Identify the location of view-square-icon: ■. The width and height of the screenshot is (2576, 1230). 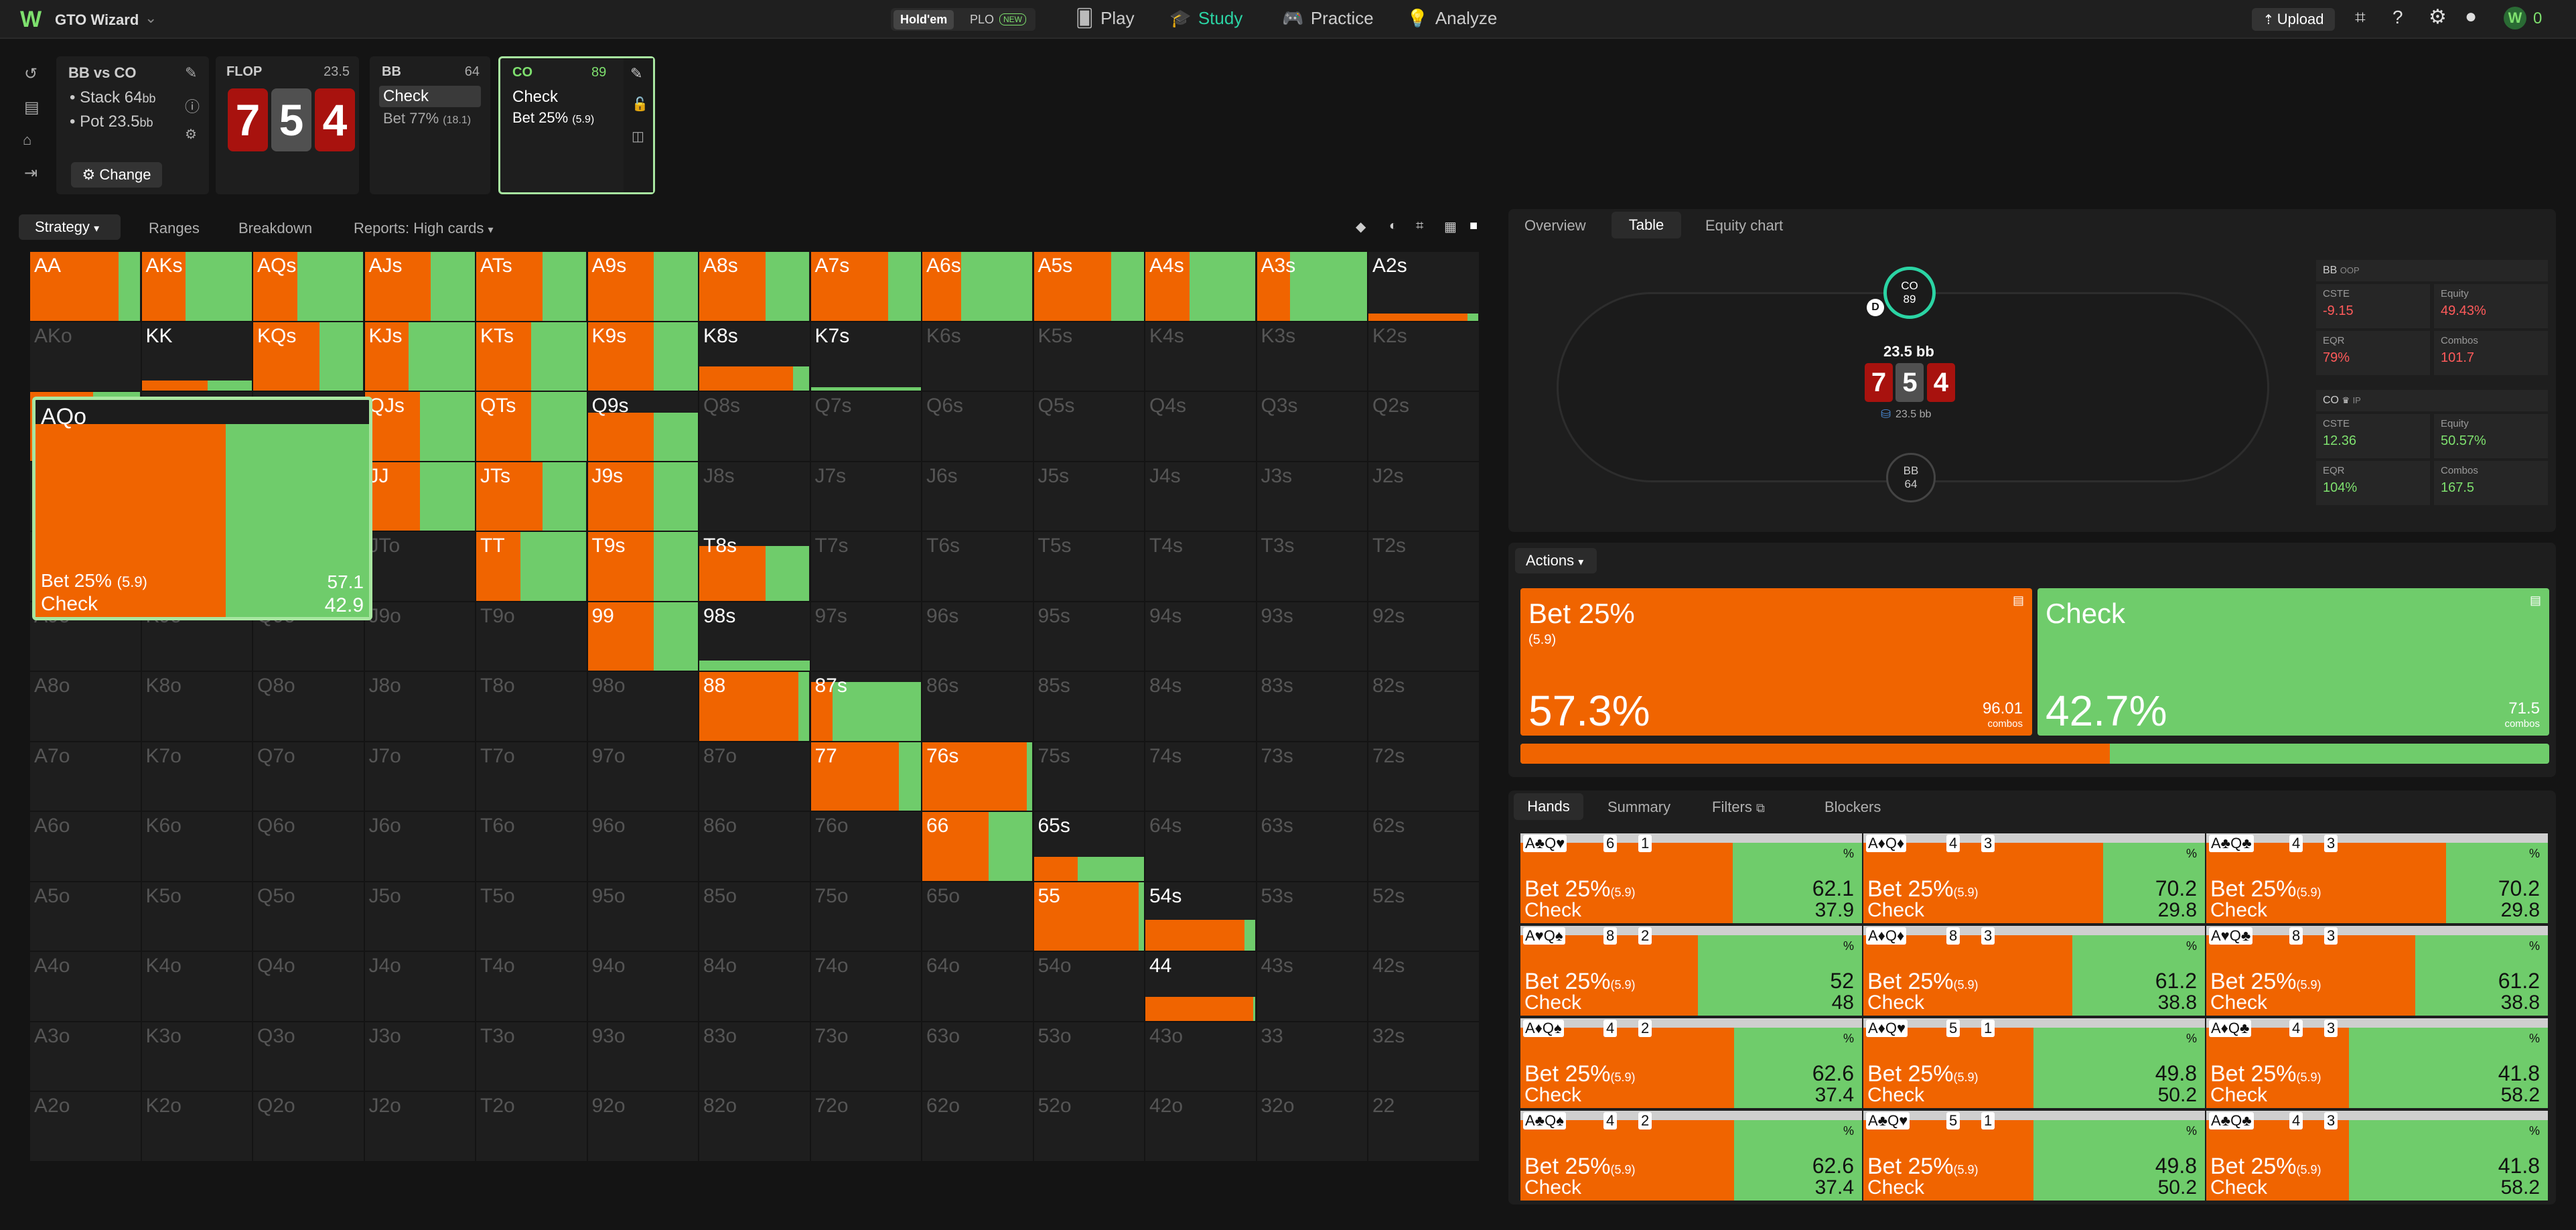
(1474, 225).